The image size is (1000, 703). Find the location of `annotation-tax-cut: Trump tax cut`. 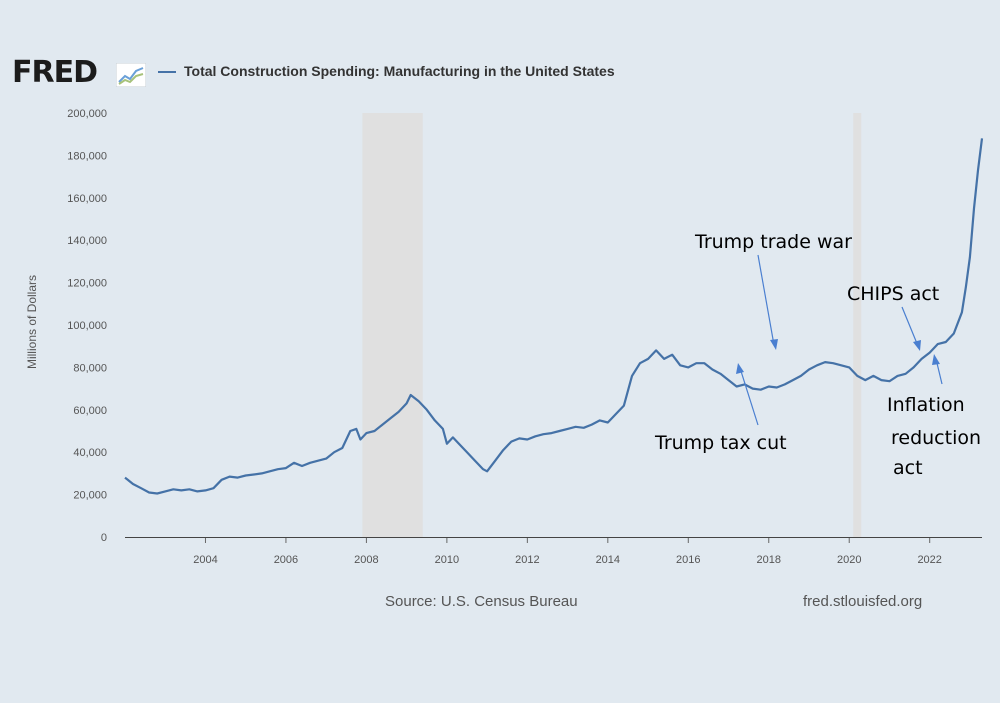

annotation-tax-cut: Trump tax cut is located at coordinates (720, 443).